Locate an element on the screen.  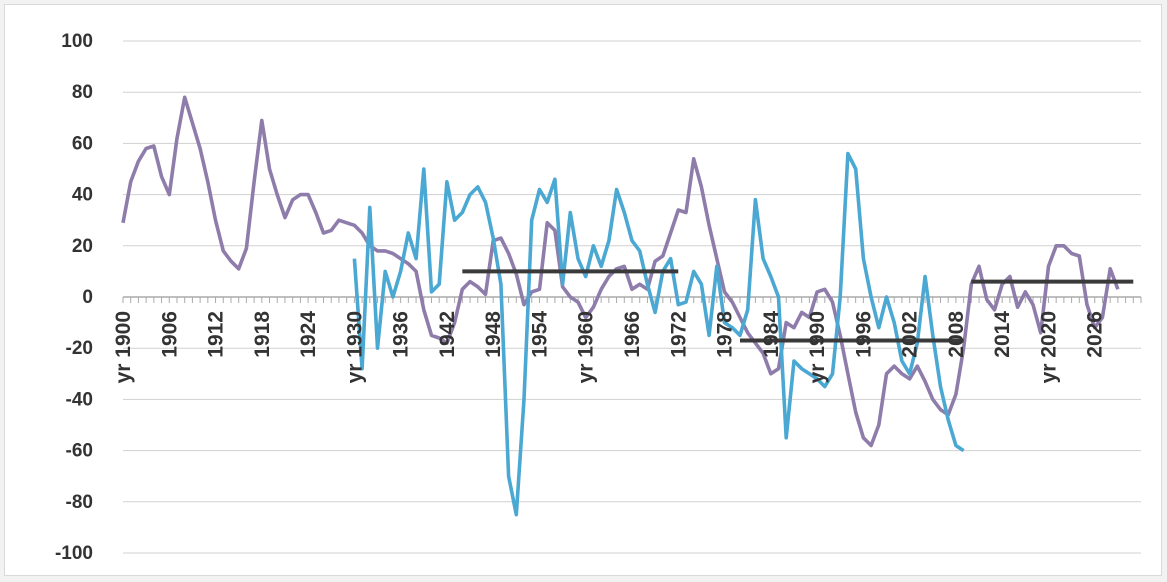
x-tick-label: yr 2020 is located at coordinates (1048, 347).